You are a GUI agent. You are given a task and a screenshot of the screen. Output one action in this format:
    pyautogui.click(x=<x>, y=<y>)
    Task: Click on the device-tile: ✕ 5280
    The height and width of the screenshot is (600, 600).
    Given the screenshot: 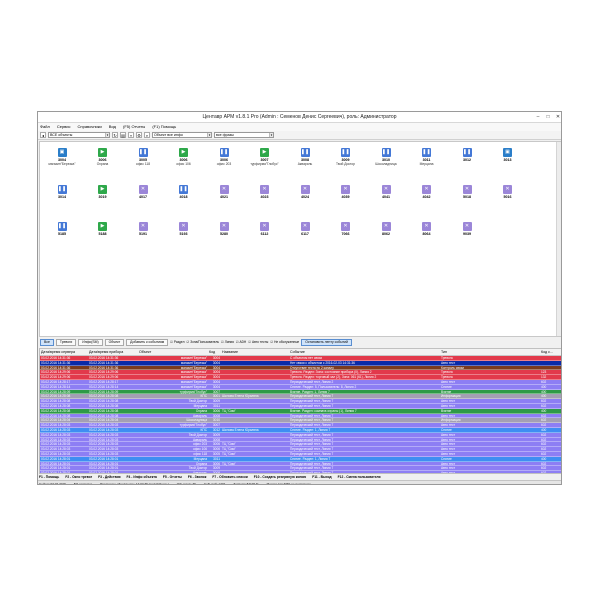 What is the action you would take?
    pyautogui.click(x=224, y=236)
    